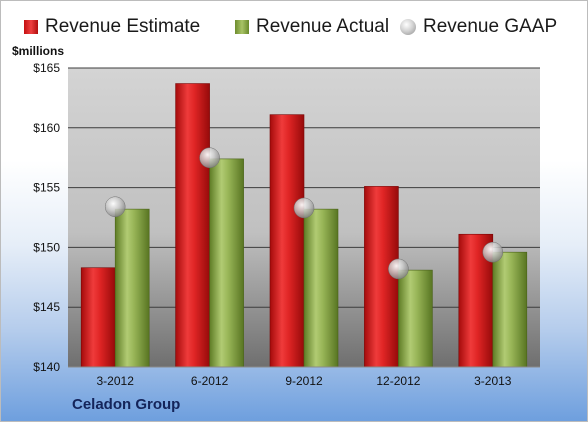 The height and width of the screenshot is (422, 588). Describe the element at coordinates (398, 381) in the screenshot. I see `x-tick-label: 12-2012` at that location.